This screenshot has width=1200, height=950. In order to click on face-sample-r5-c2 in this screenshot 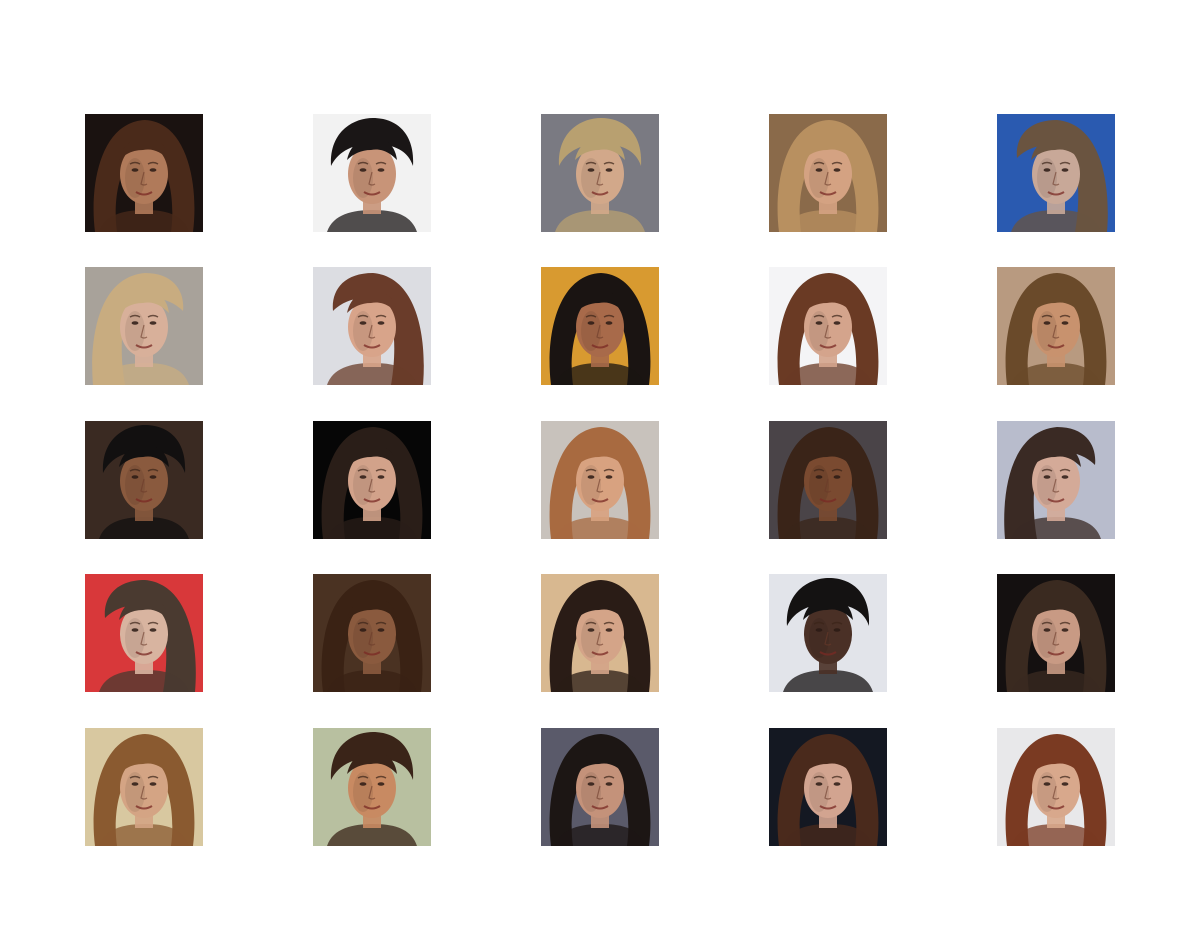, I will do `click(372, 787)`.